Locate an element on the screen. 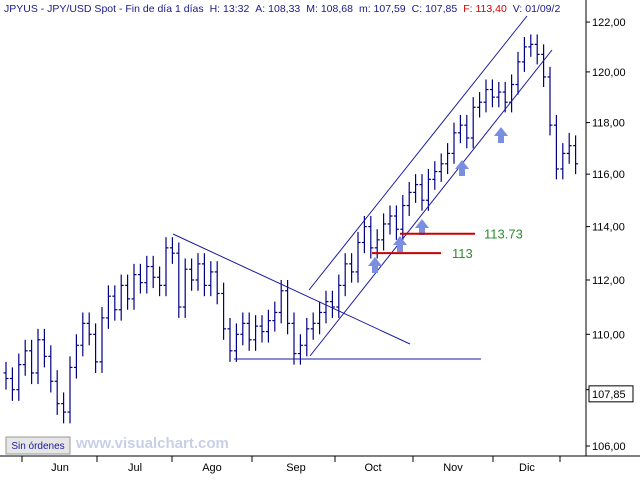  y-tick-label: 114,00 is located at coordinates (608, 228).